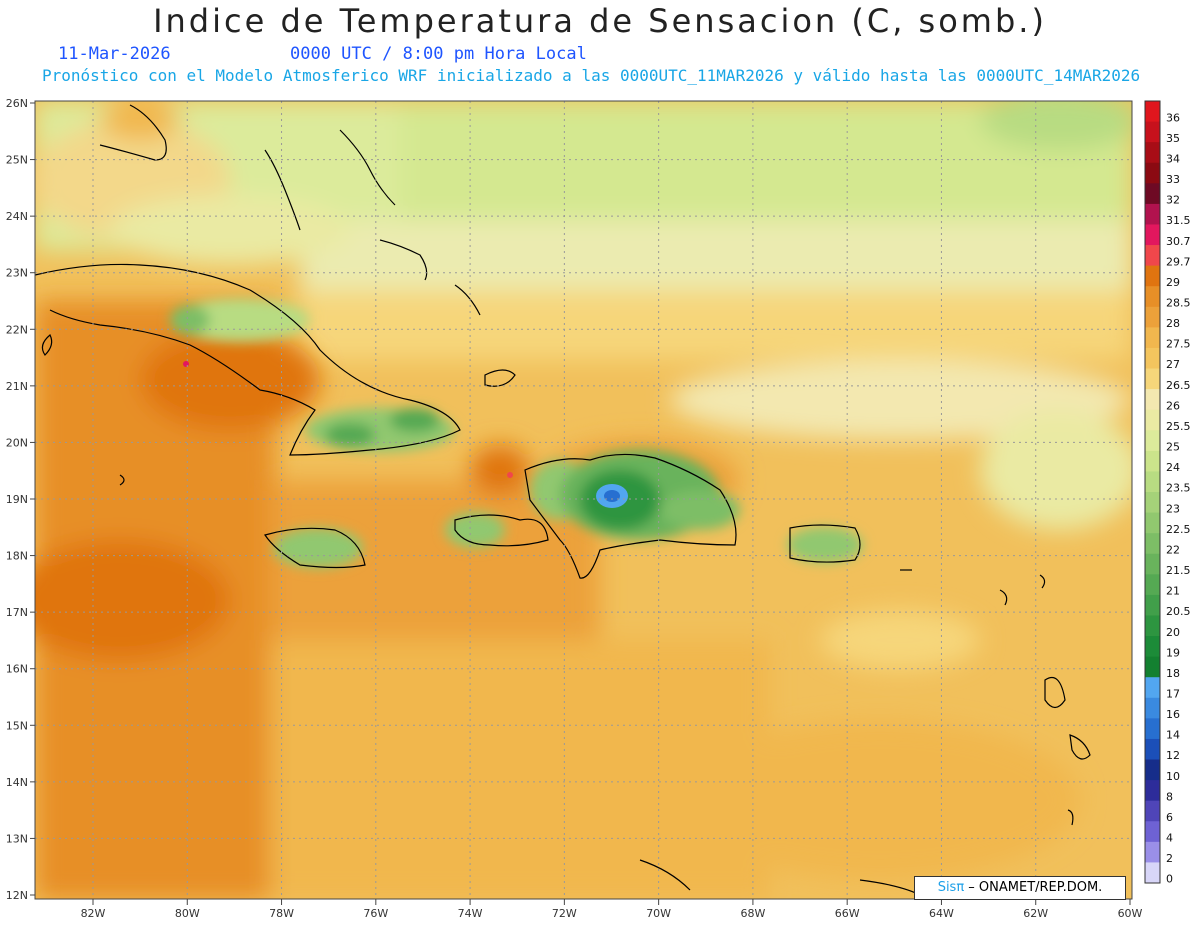 The image size is (1200, 927). I want to click on colorbar-label: 22, so click(1173, 549).